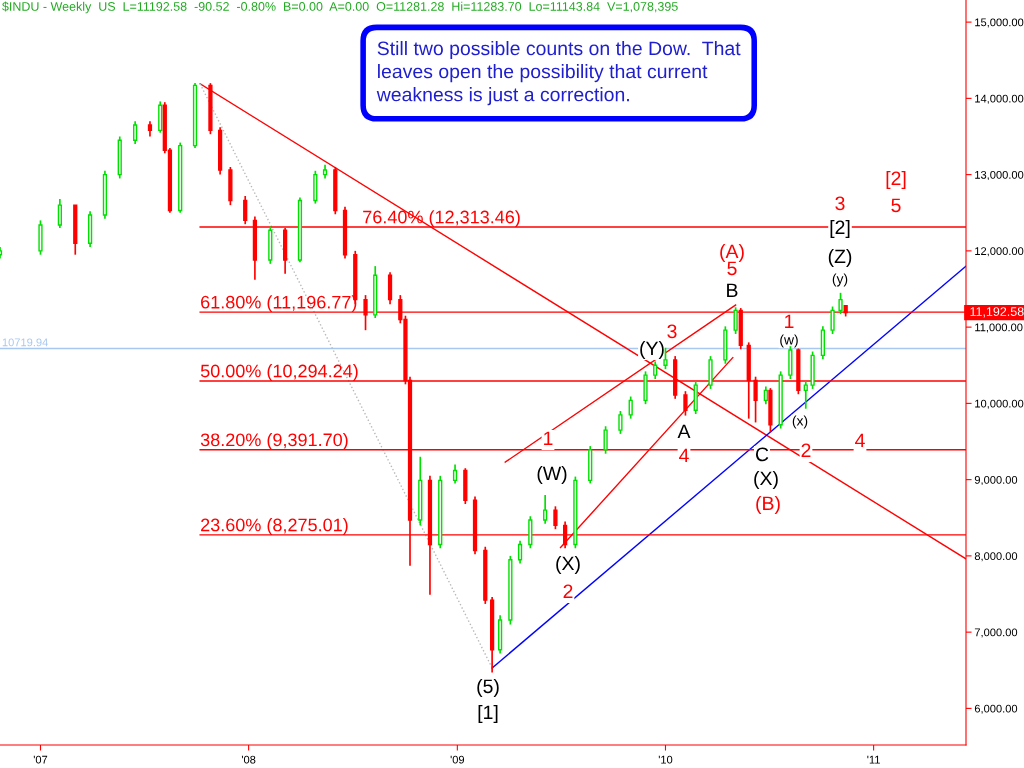 The image size is (1024, 768). What do you see at coordinates (999, 175) in the screenshot?
I see `y-tick-label: 13,000.00` at bounding box center [999, 175].